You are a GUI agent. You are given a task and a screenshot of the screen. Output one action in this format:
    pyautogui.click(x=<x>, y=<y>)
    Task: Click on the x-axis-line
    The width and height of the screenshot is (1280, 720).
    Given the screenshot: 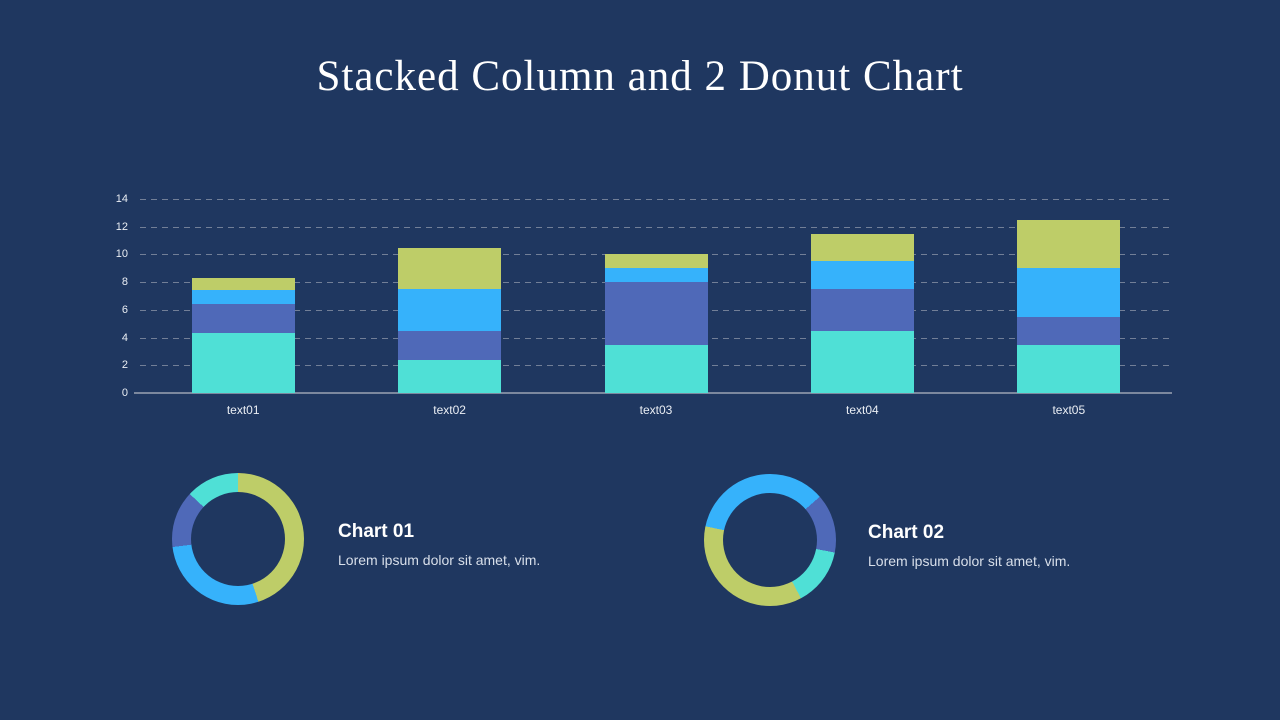 What is the action you would take?
    pyautogui.click(x=653, y=393)
    